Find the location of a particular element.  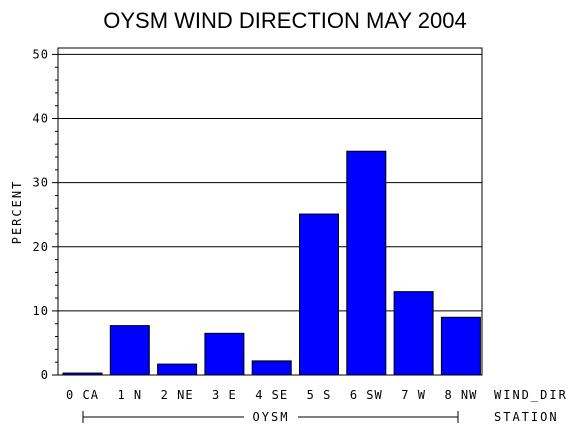

group-label-bg is located at coordinates (271, 417).